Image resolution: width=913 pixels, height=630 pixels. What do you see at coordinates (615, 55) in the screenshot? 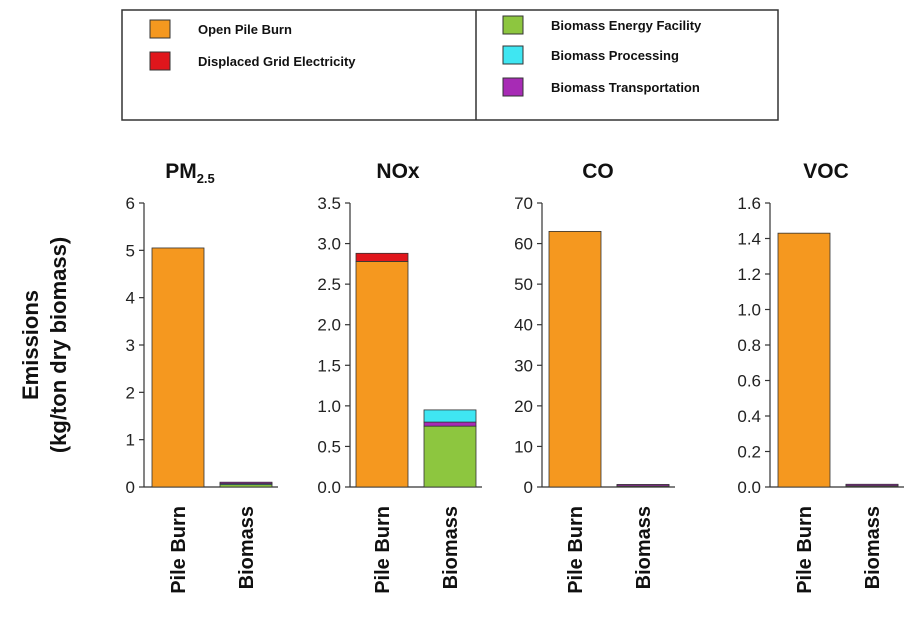
I see `legend-label: Biomass Processing` at bounding box center [615, 55].